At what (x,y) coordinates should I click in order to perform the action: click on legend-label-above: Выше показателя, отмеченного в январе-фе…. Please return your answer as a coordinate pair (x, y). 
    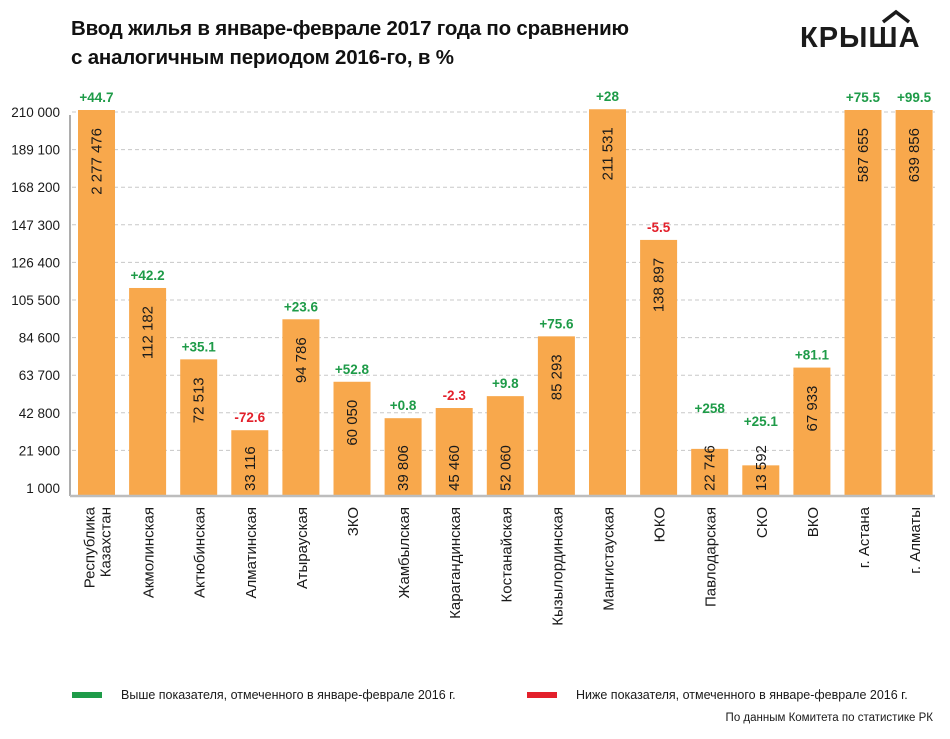
    Looking at the image, I should click on (288, 695).